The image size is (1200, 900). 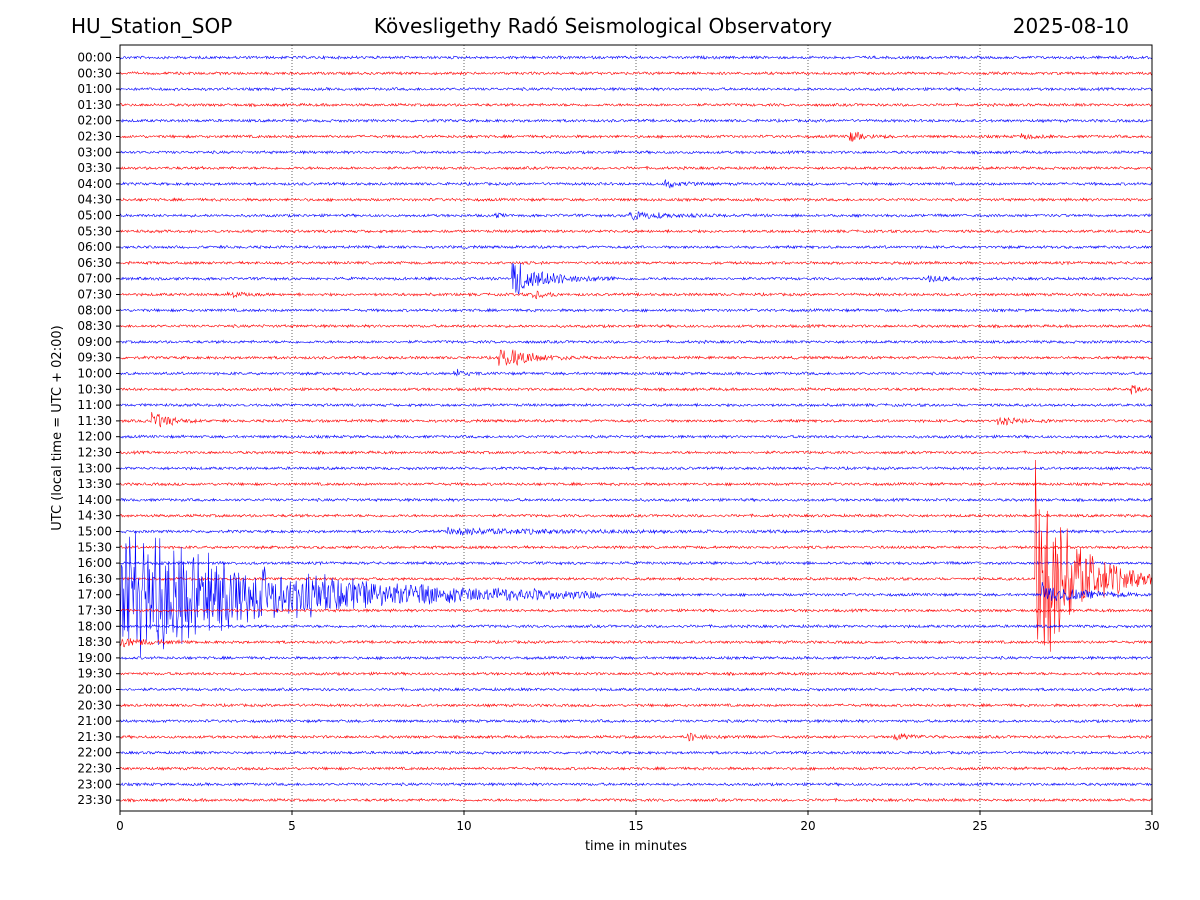 What do you see at coordinates (94, 89) in the screenshot?
I see `row-label-0100: 01:00` at bounding box center [94, 89].